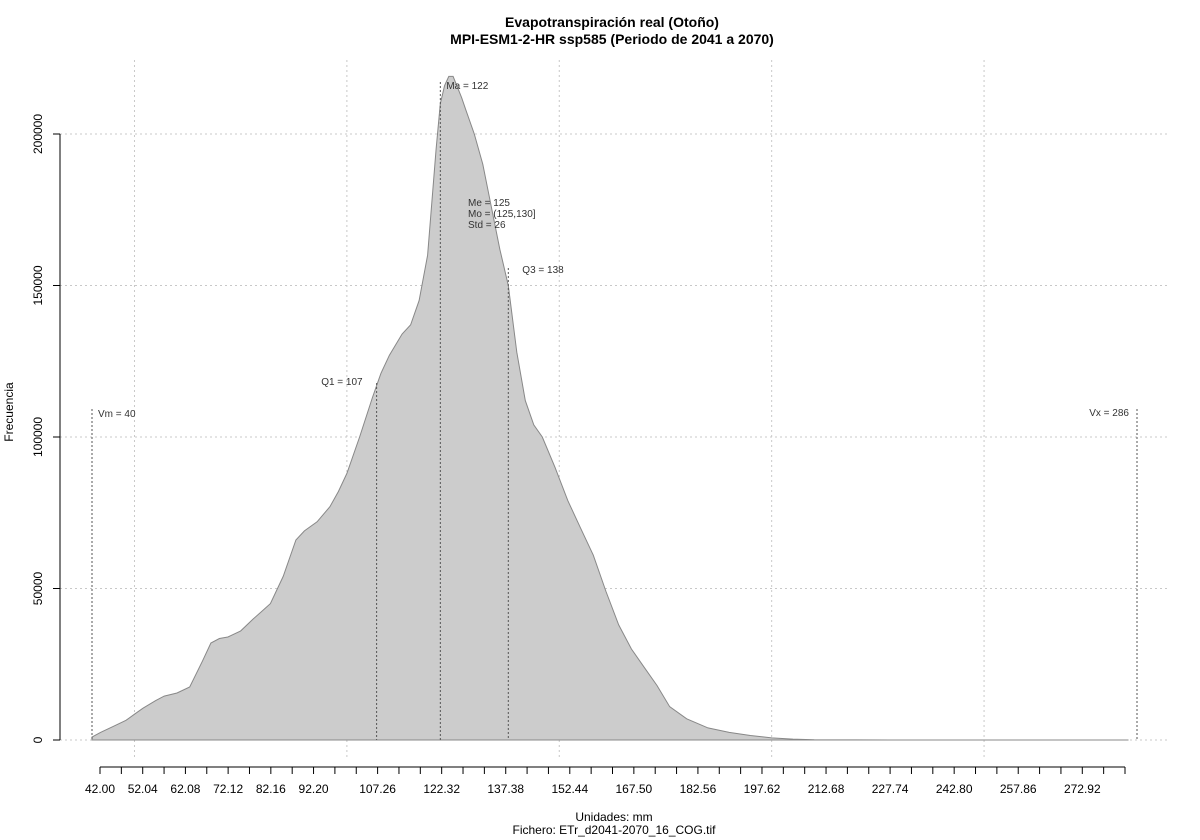  What do you see at coordinates (38, 739) in the screenshot?
I see `y-tick-label: 0` at bounding box center [38, 739].